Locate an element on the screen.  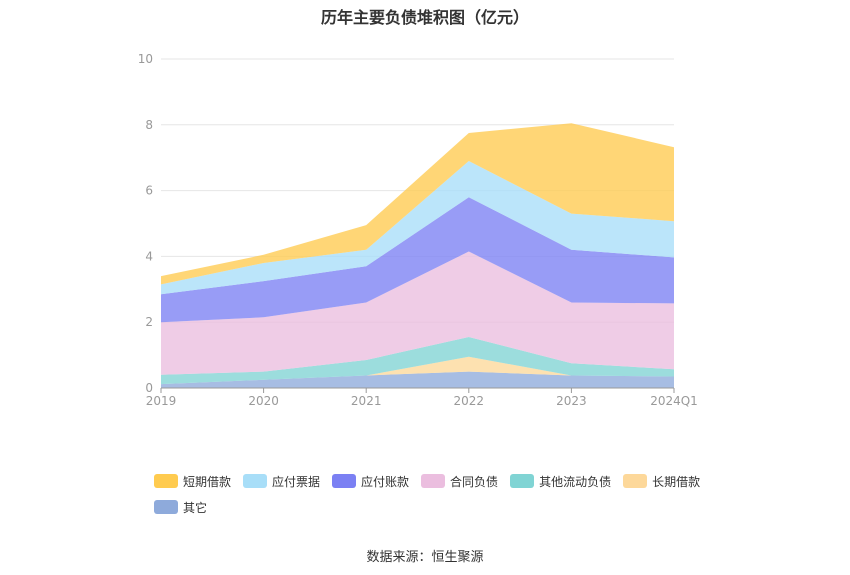
y-tick-label: 4 is located at coordinates (149, 256).